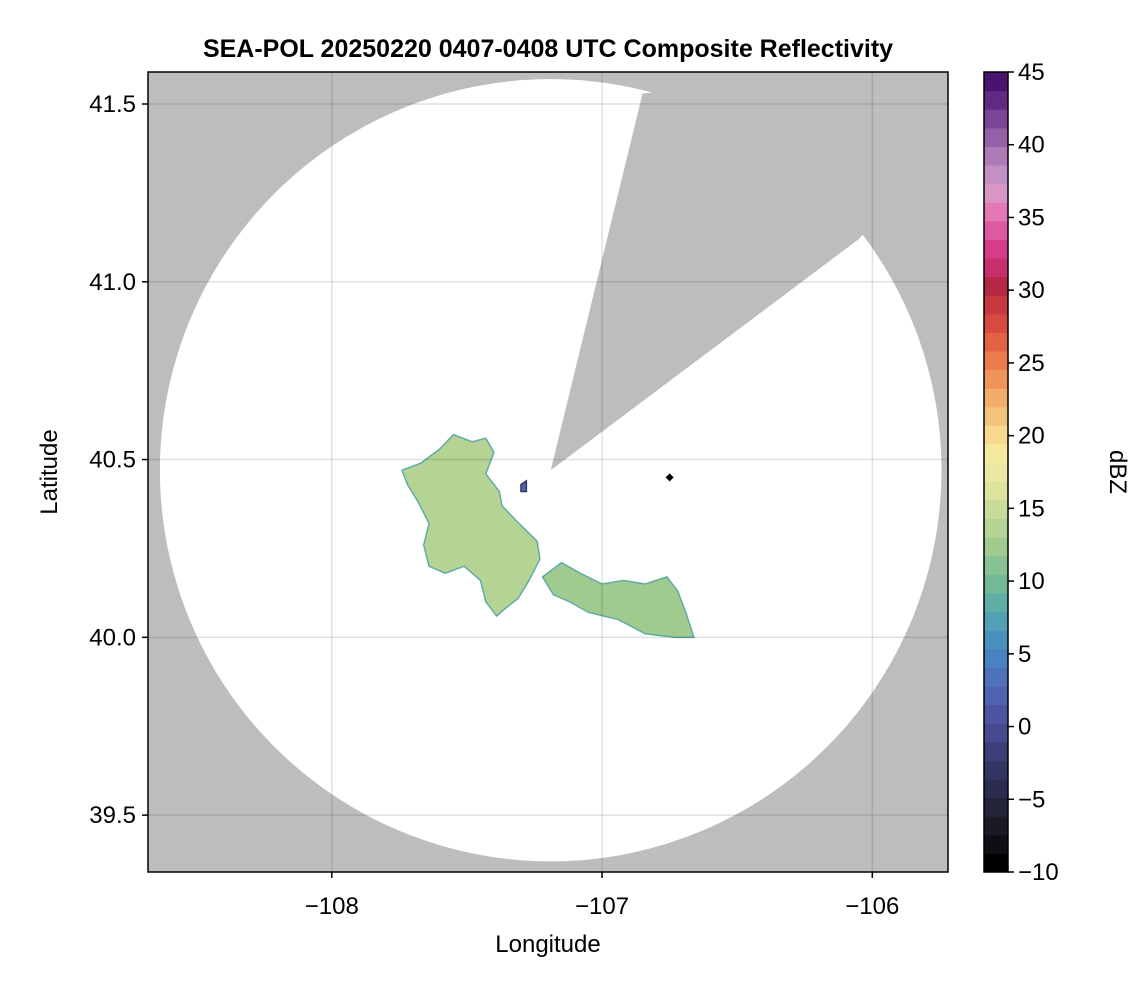  I want to click on colorbar-tick-label: −5, so click(1031, 799).